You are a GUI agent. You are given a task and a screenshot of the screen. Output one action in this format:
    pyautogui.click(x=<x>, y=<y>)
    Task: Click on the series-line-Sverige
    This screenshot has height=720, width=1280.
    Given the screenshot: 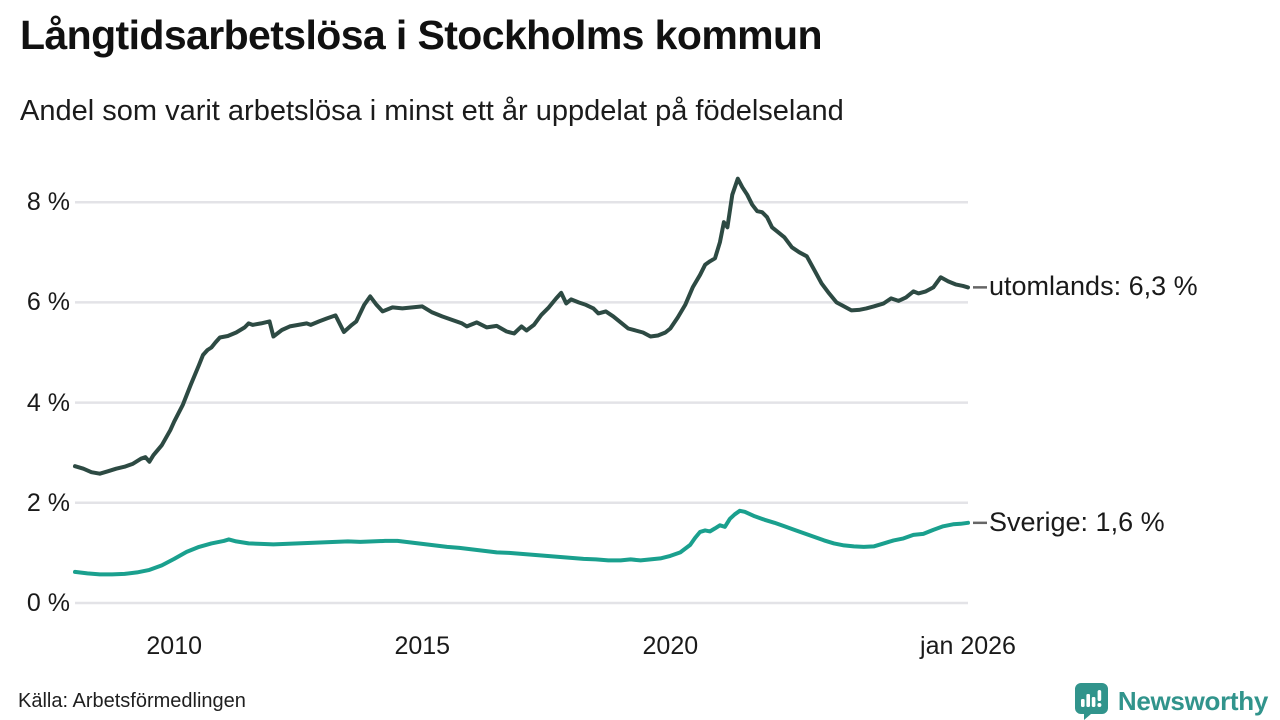 What is the action you would take?
    pyautogui.click(x=521, y=542)
    